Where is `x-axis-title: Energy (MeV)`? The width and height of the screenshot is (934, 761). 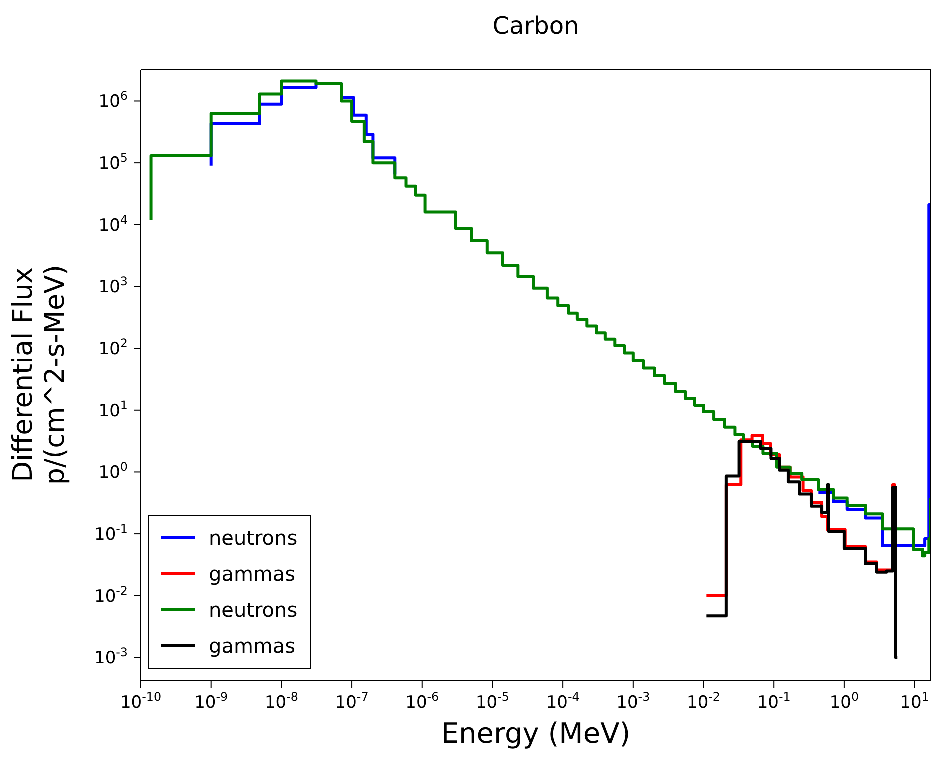
x-axis-title: Energy (MeV) is located at coordinates (536, 733).